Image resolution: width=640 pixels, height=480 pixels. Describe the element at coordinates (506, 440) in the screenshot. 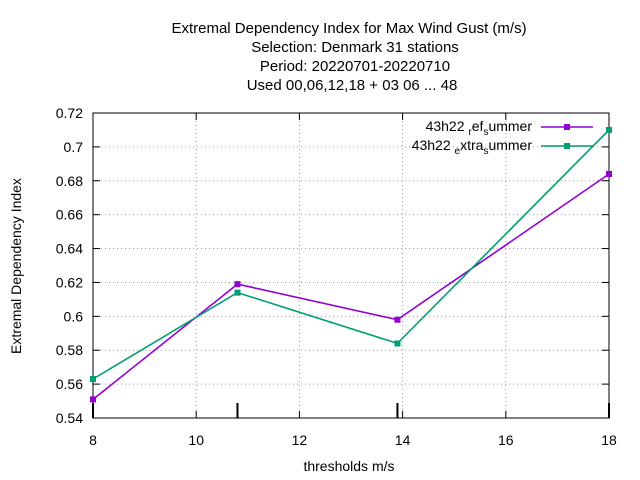

I see `x-tick-label: 16` at that location.